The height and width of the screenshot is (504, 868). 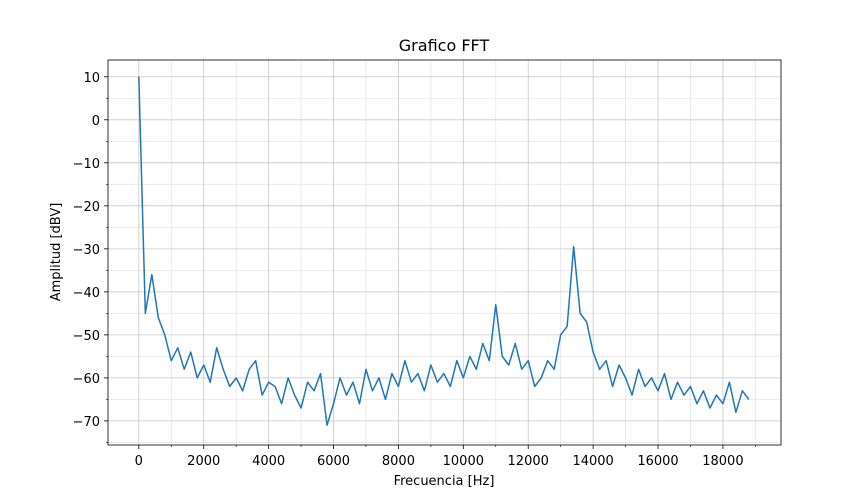 What do you see at coordinates (96, 121) in the screenshot?
I see `y-tick-label: 0` at bounding box center [96, 121].